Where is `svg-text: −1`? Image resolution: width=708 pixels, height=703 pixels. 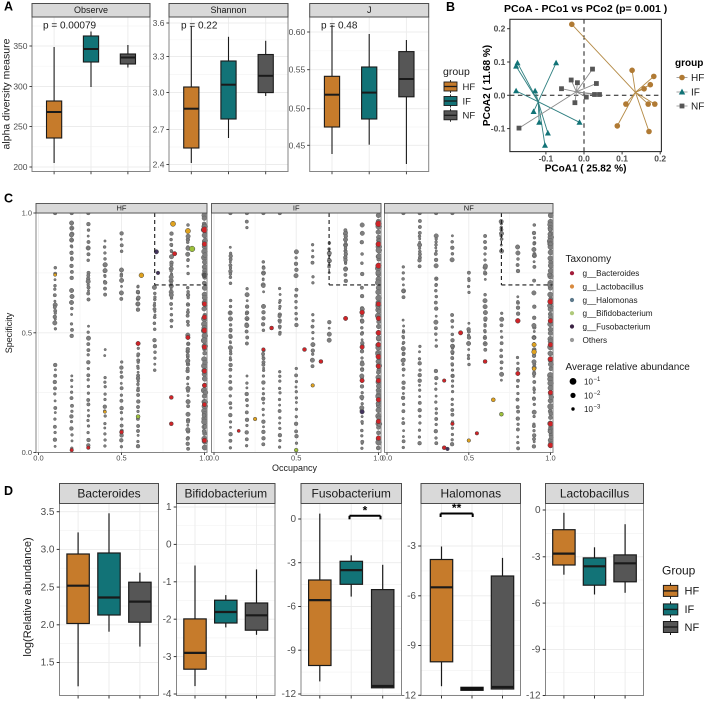 svg-text: −1 is located at coordinates (598, 380).